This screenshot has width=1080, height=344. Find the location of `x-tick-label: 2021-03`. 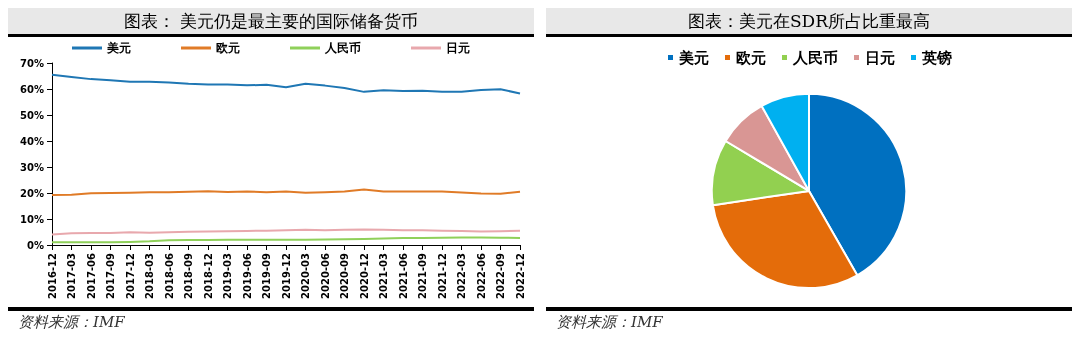

x-tick-label: 2021-03 is located at coordinates (383, 275).